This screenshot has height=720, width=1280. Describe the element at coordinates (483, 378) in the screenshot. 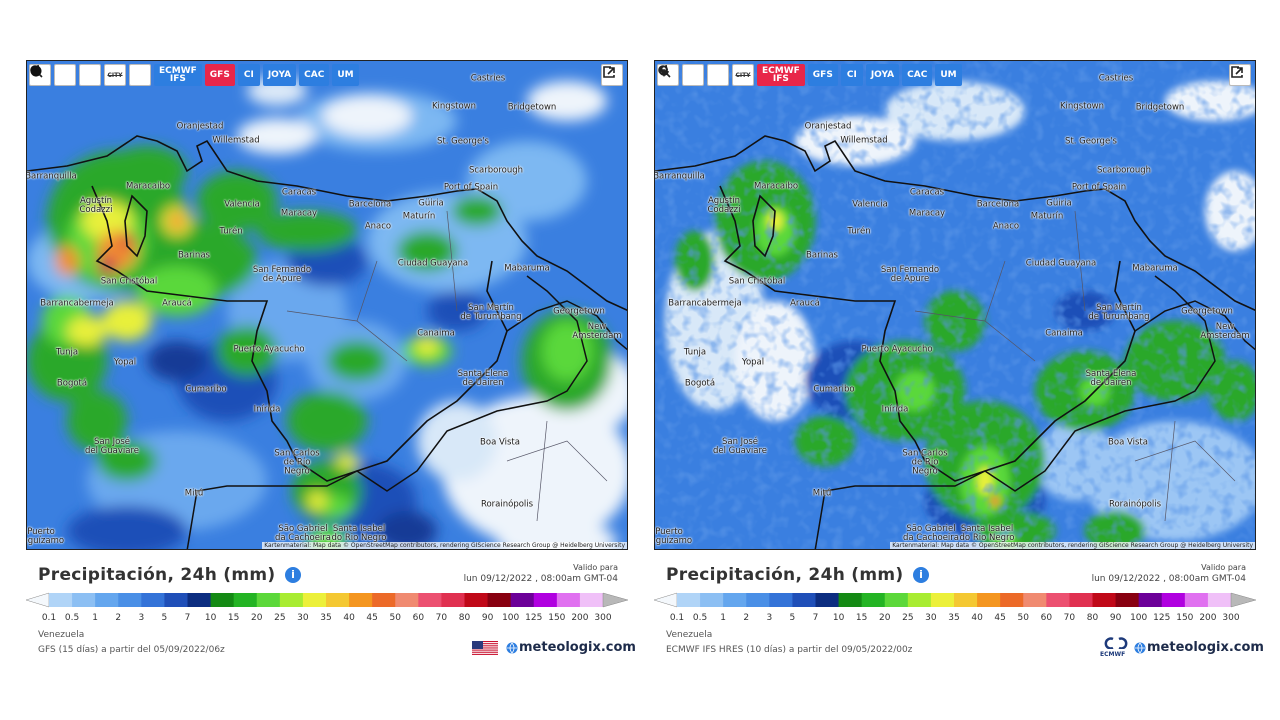

I see `city-label: Santa Elena de Uairen` at that location.